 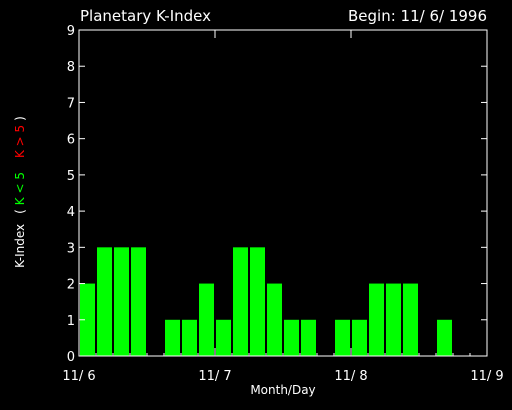 What do you see at coordinates (145, 16) in the screenshot?
I see `chart-title: Planetary K-Index` at bounding box center [145, 16].